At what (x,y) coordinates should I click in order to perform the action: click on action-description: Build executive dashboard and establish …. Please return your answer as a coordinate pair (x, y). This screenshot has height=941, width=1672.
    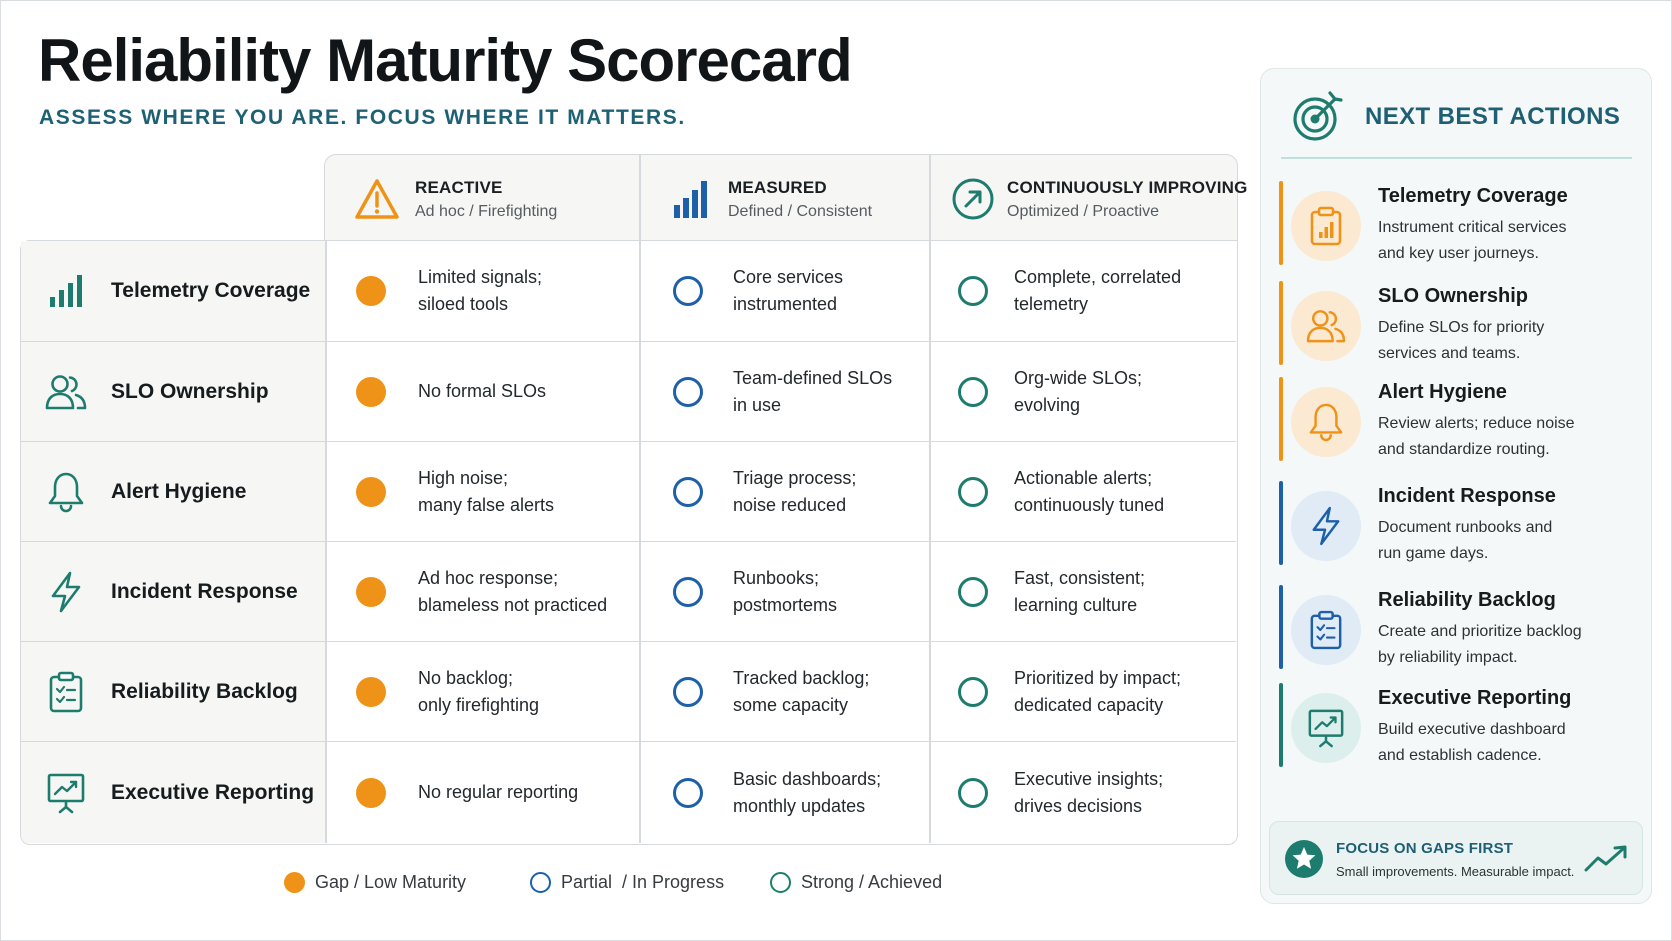
    Looking at the image, I should click on (1472, 742).